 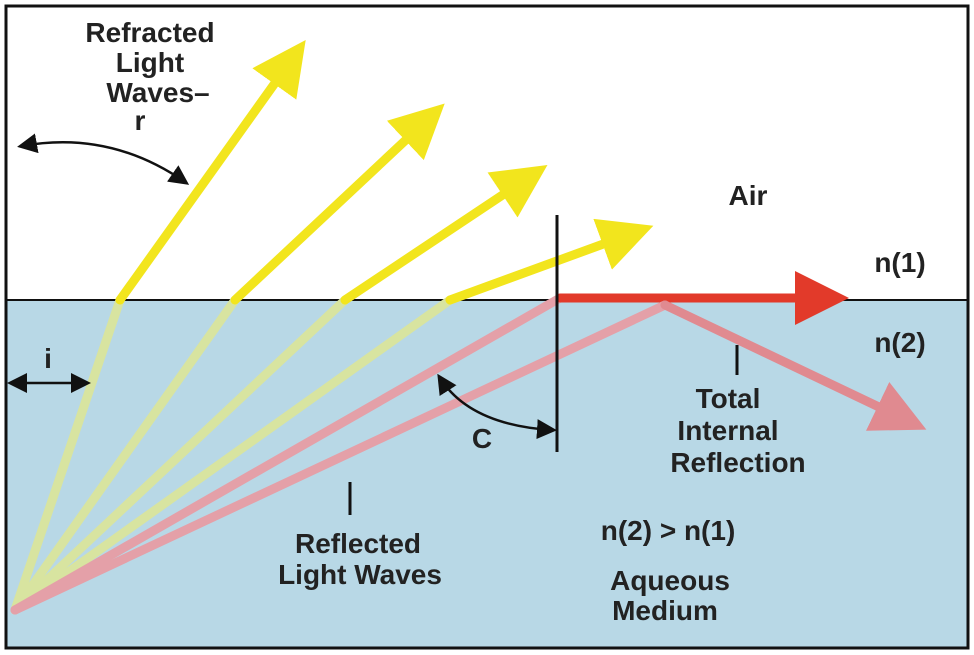 What do you see at coordinates (103, 159) in the screenshot?
I see `angle-r-arrow` at bounding box center [103, 159].